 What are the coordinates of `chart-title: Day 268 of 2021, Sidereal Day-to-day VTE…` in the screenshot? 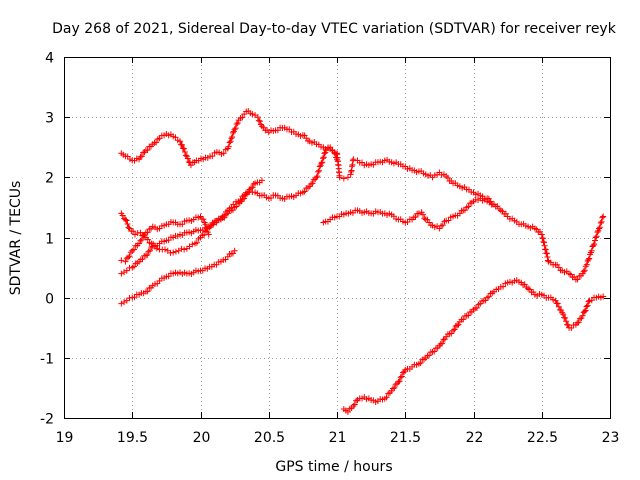 It's located at (334, 29).